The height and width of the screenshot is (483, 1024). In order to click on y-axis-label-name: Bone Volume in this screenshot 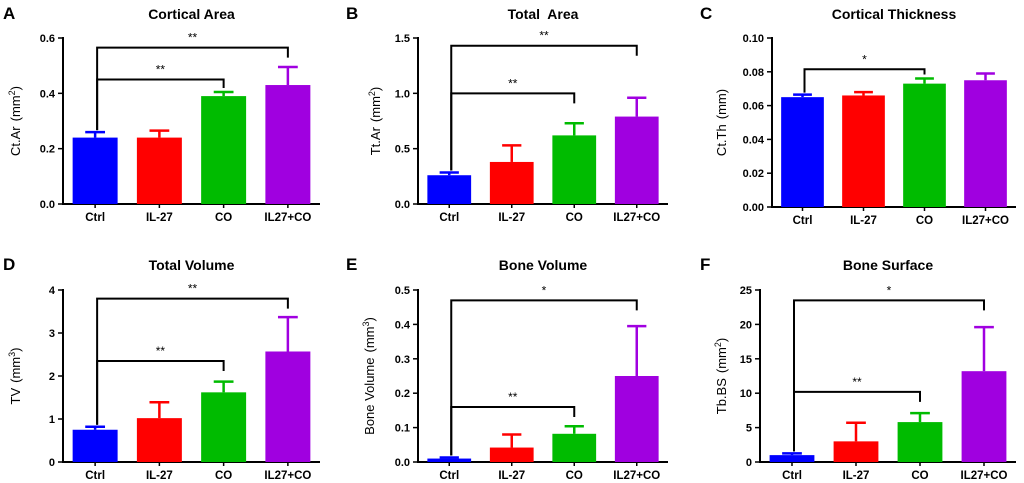, I will do `click(369, 396)`.